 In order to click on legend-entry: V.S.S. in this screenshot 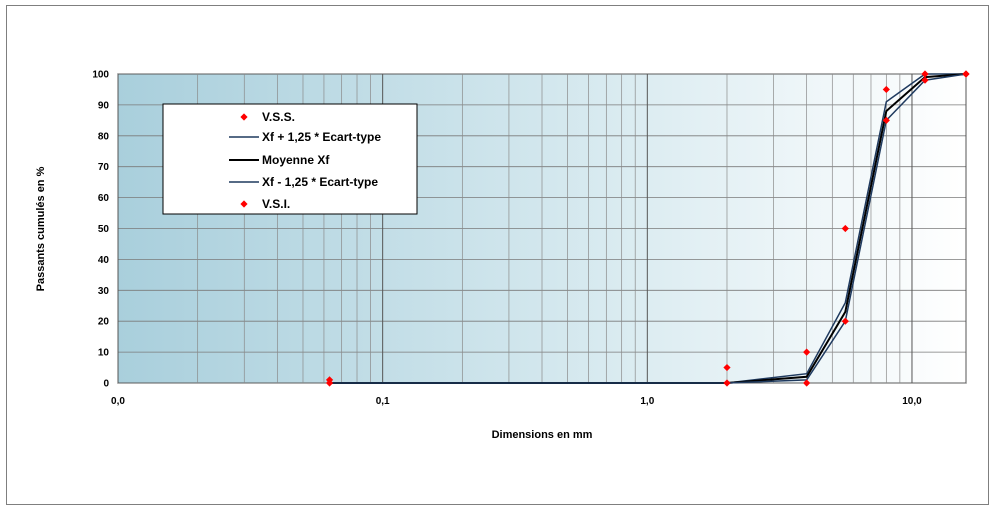, I will do `click(278, 117)`.